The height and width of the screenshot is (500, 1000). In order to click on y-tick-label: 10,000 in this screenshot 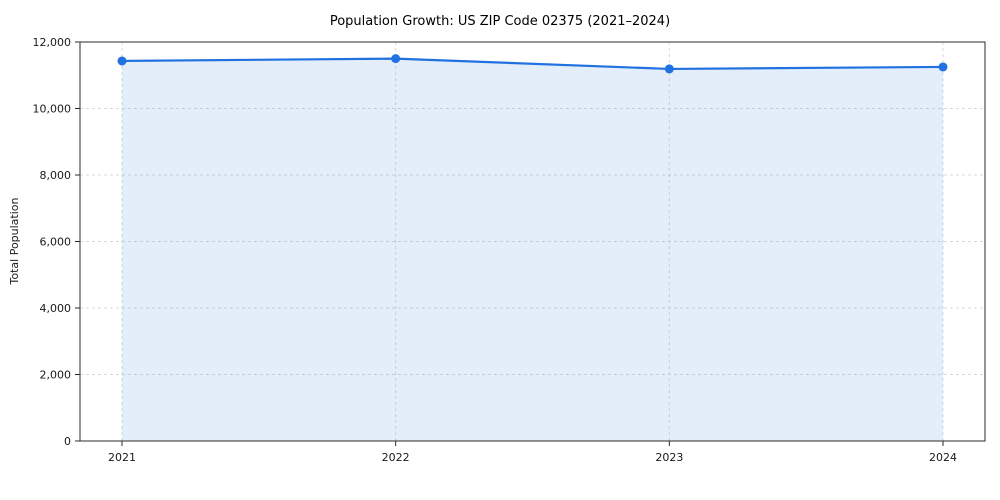, I will do `click(52, 109)`.